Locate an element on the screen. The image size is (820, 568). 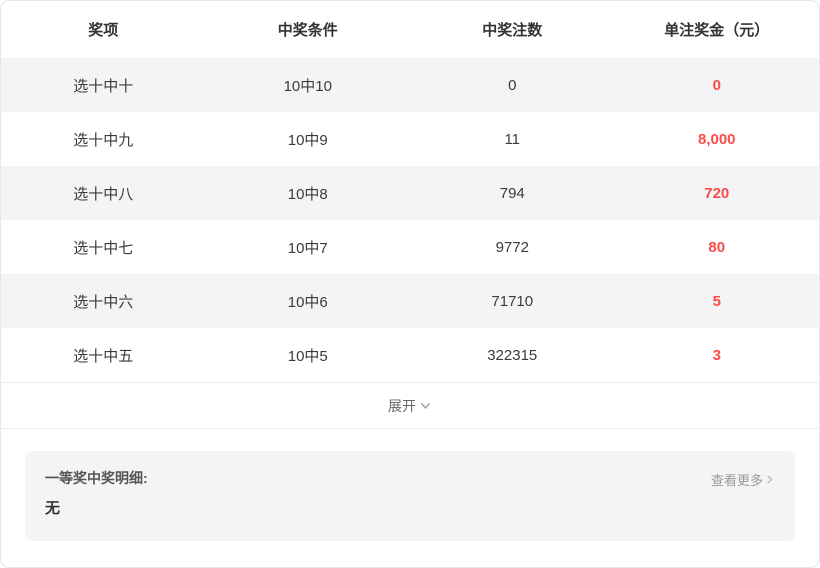
detail-title: 一等奖中奖明细: is located at coordinates (96, 478).